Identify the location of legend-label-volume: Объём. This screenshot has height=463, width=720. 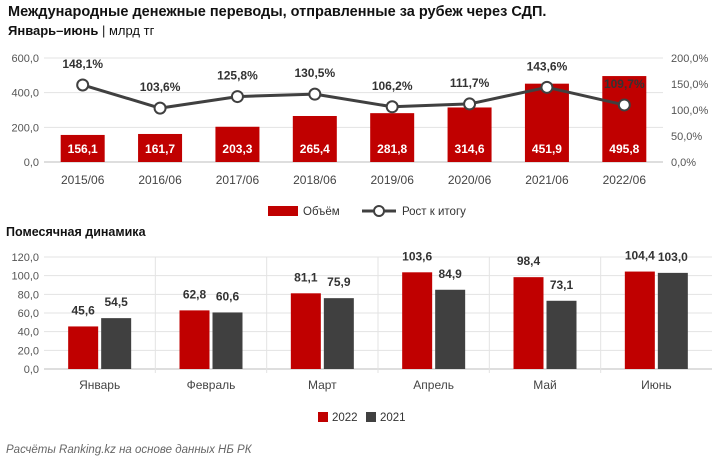
(321, 212).